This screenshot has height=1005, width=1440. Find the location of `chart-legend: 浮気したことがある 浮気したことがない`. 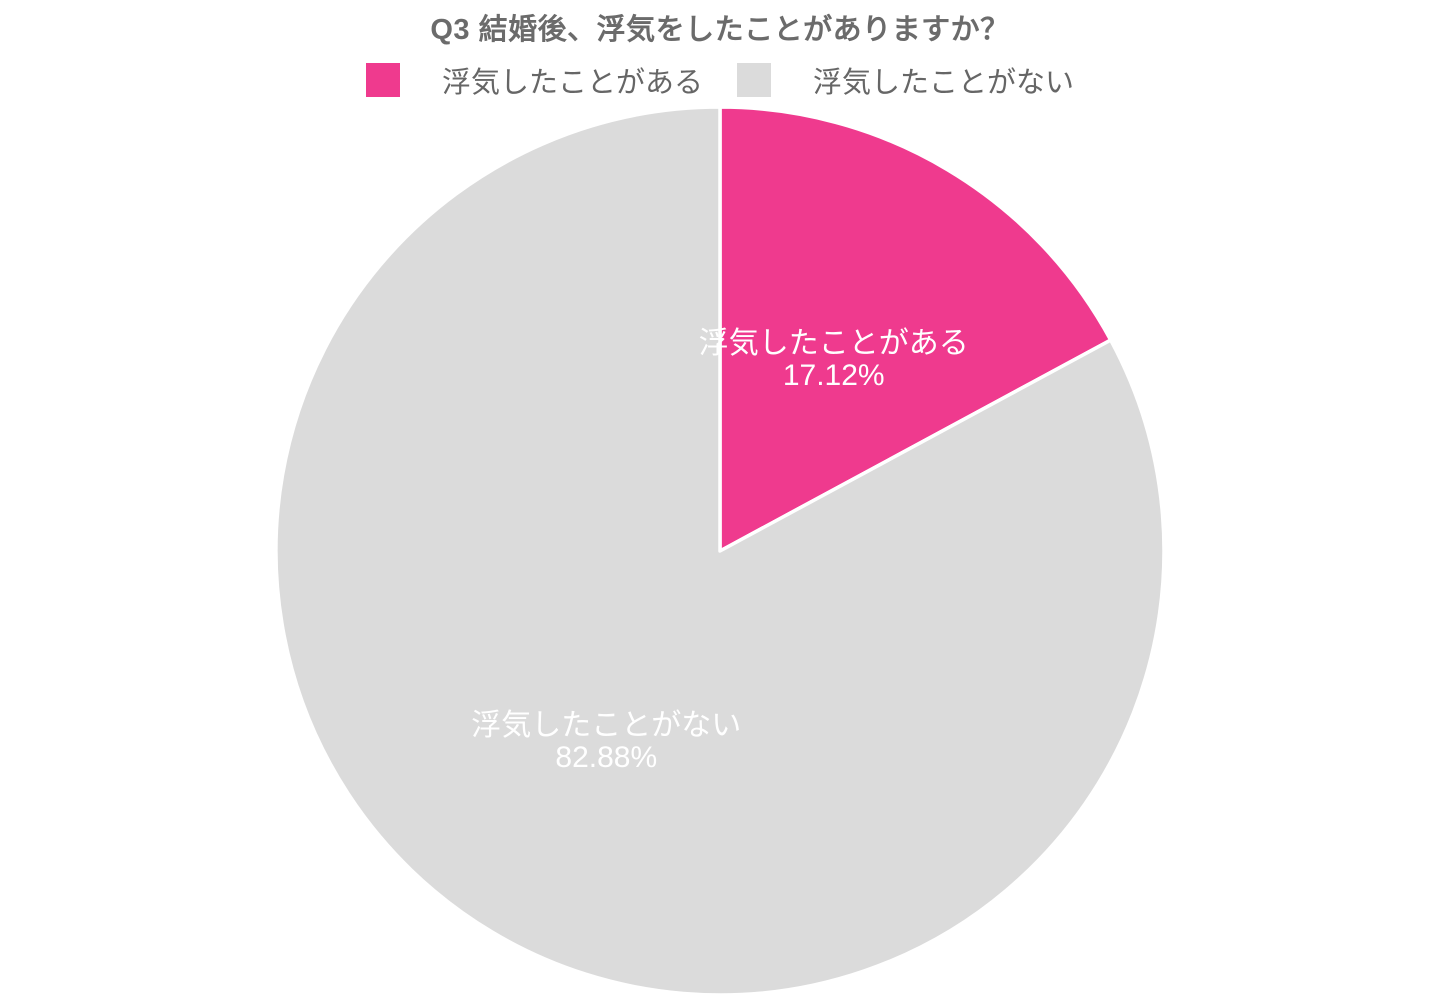

chart-legend: 浮気したことがある 浮気したことがない is located at coordinates (720, 80).